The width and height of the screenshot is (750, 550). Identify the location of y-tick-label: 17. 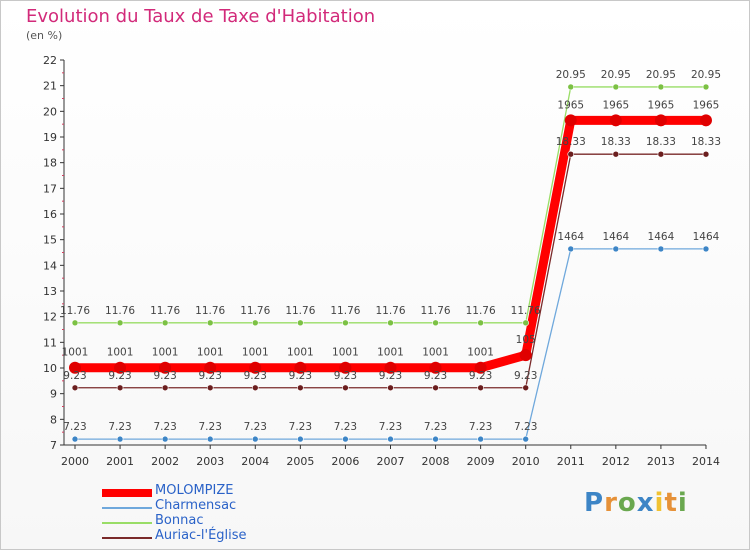
(50, 188).